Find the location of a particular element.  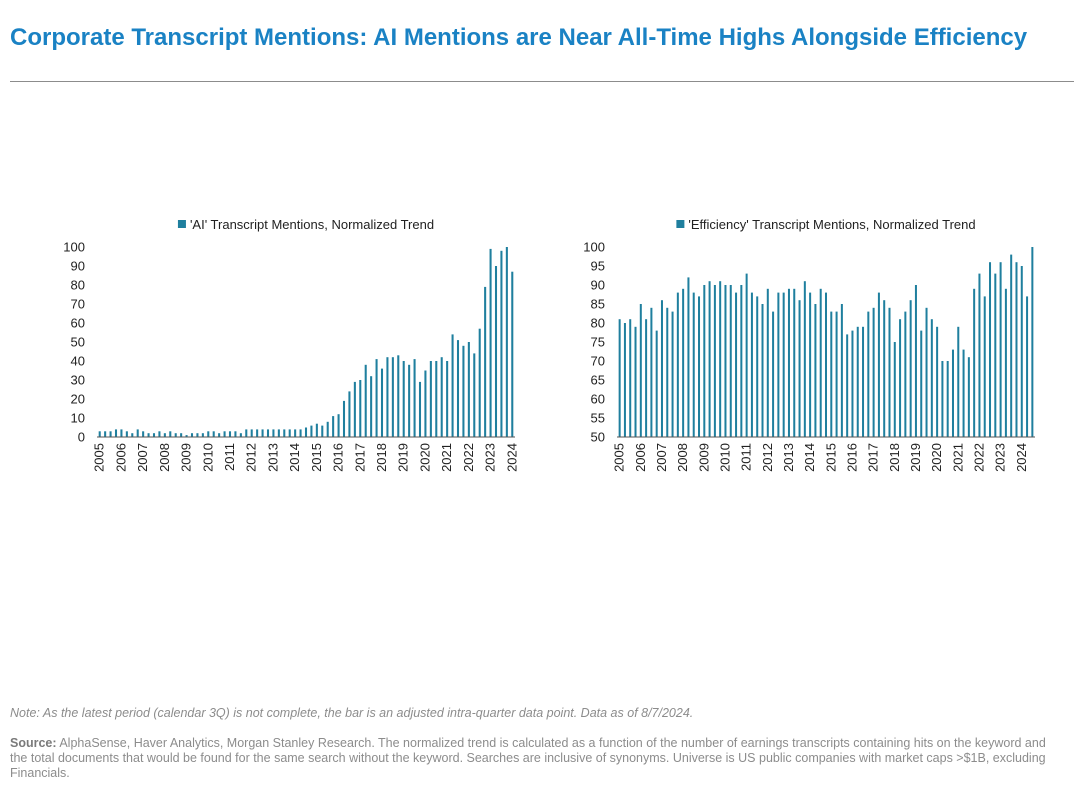

y-tick-label: 55 is located at coordinates (598, 418).